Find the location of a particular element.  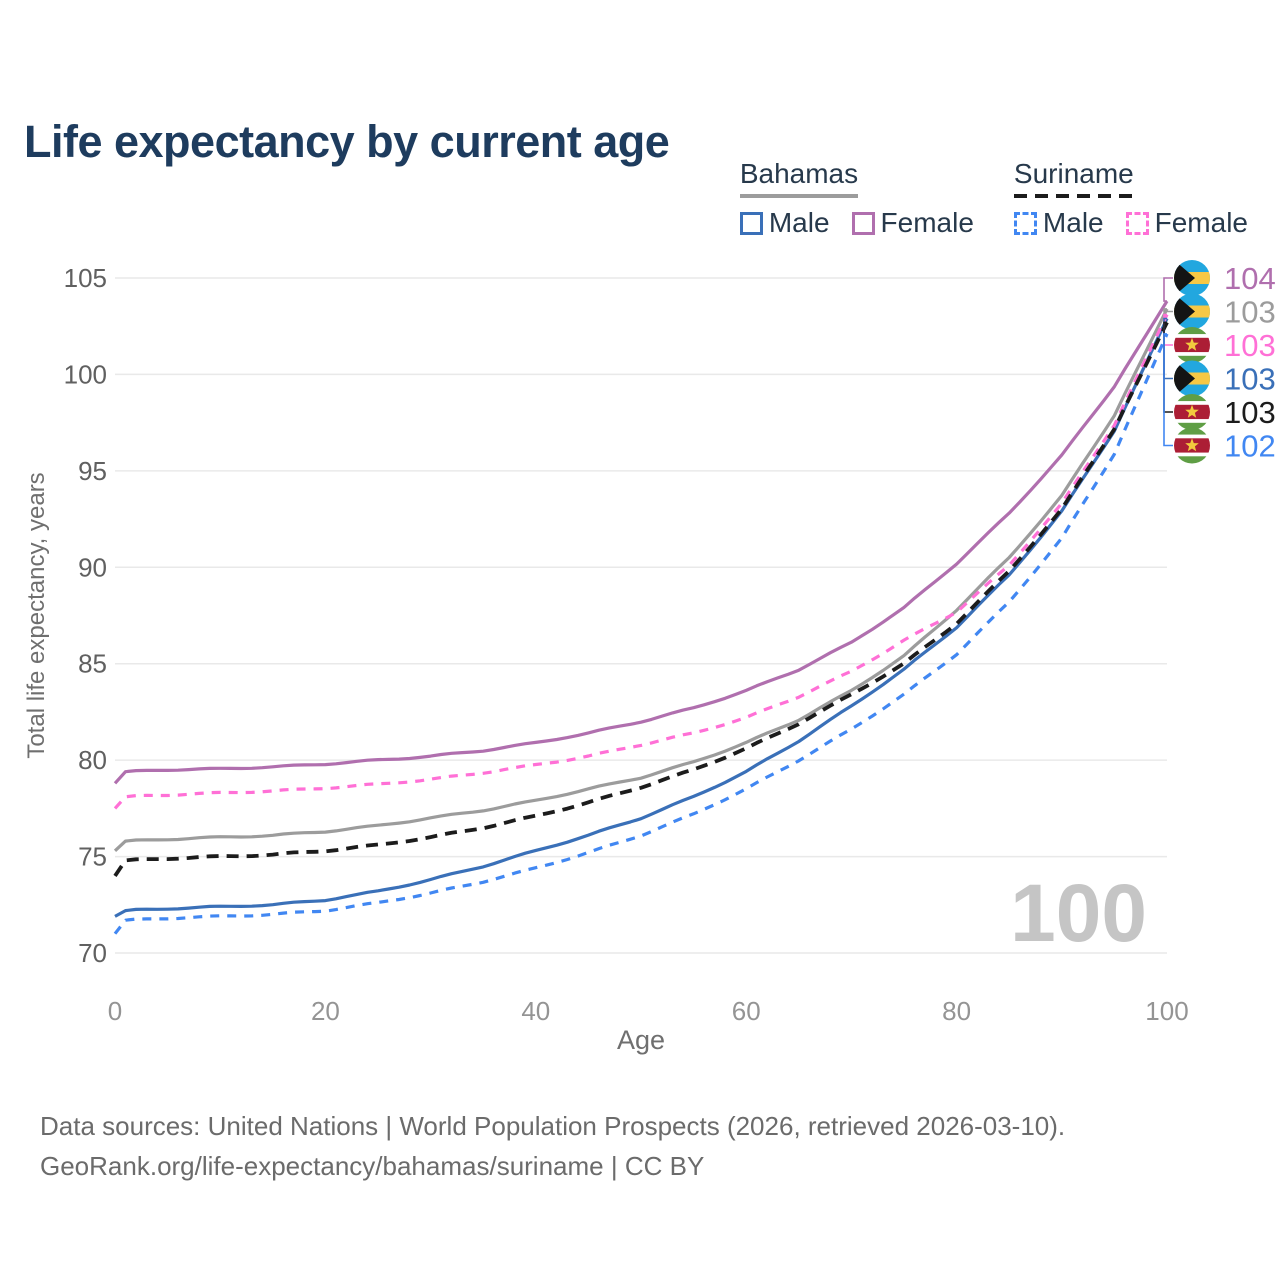

y-tick-label-105: 105 is located at coordinates (85, 278).